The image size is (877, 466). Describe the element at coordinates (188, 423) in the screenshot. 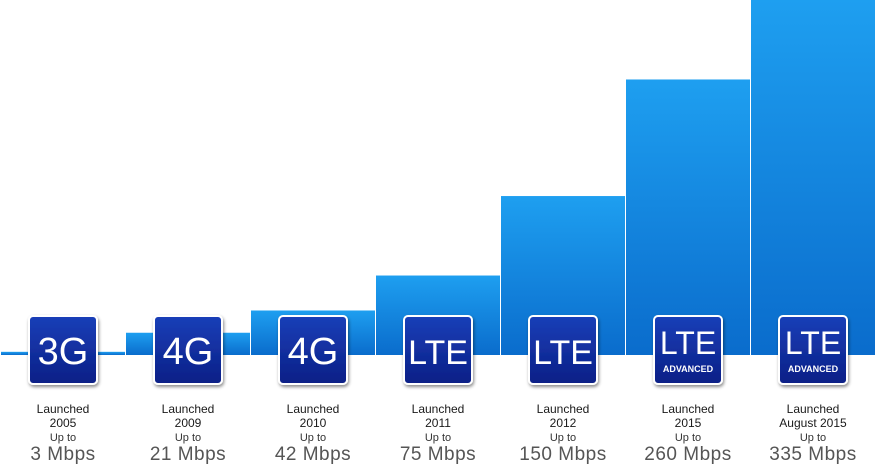

I see `launch-year-1: 2009` at that location.